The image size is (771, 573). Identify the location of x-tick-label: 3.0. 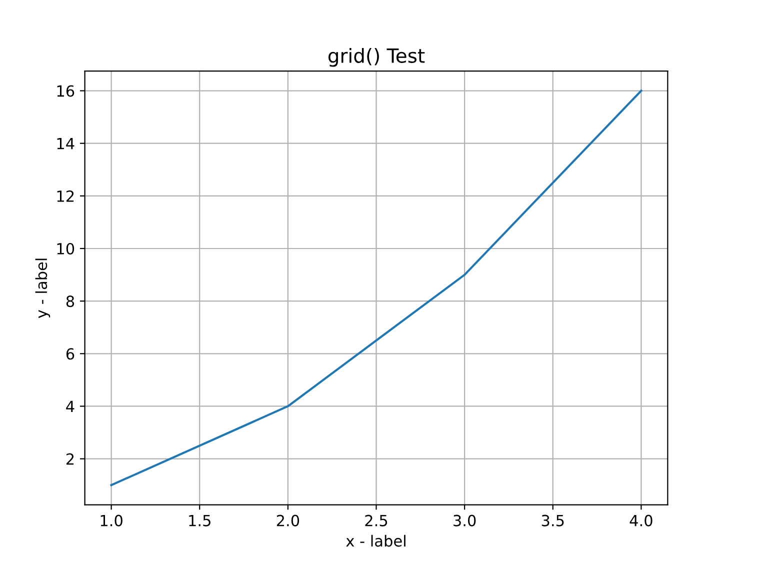
(465, 520).